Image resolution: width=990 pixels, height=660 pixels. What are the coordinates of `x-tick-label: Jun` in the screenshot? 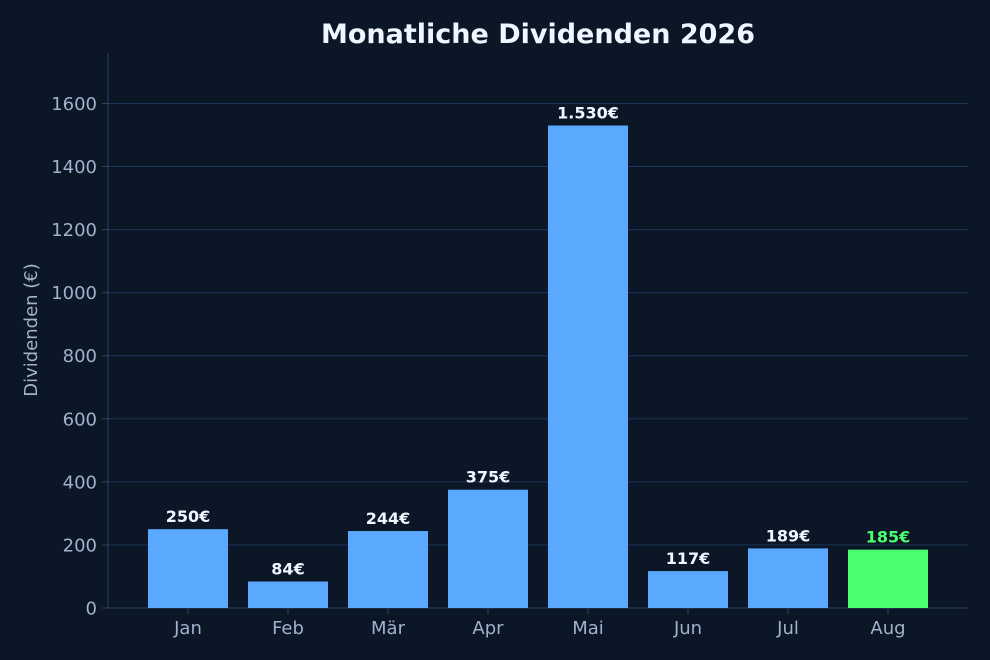 It's located at (687, 628).